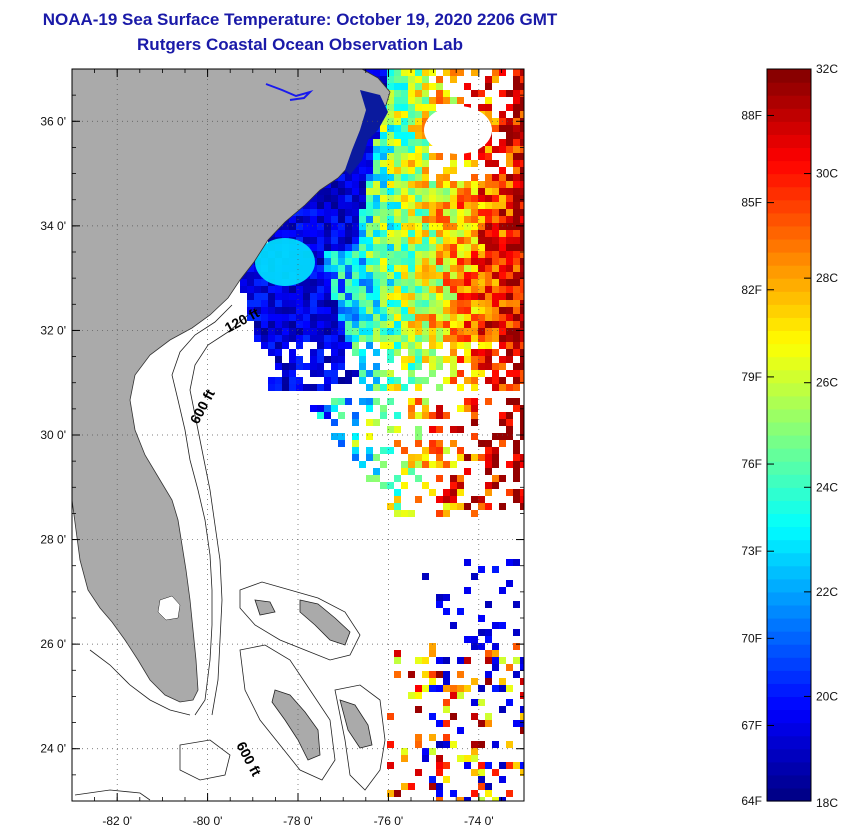  I want to click on lat-tick-label: 34 0', so click(53, 226).